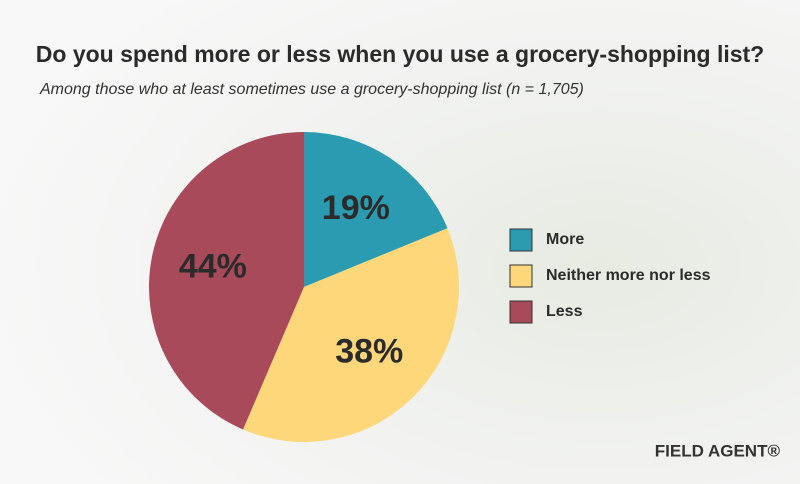  Describe the element at coordinates (628, 275) in the screenshot. I see `legend-label: Neither more nor less` at that location.